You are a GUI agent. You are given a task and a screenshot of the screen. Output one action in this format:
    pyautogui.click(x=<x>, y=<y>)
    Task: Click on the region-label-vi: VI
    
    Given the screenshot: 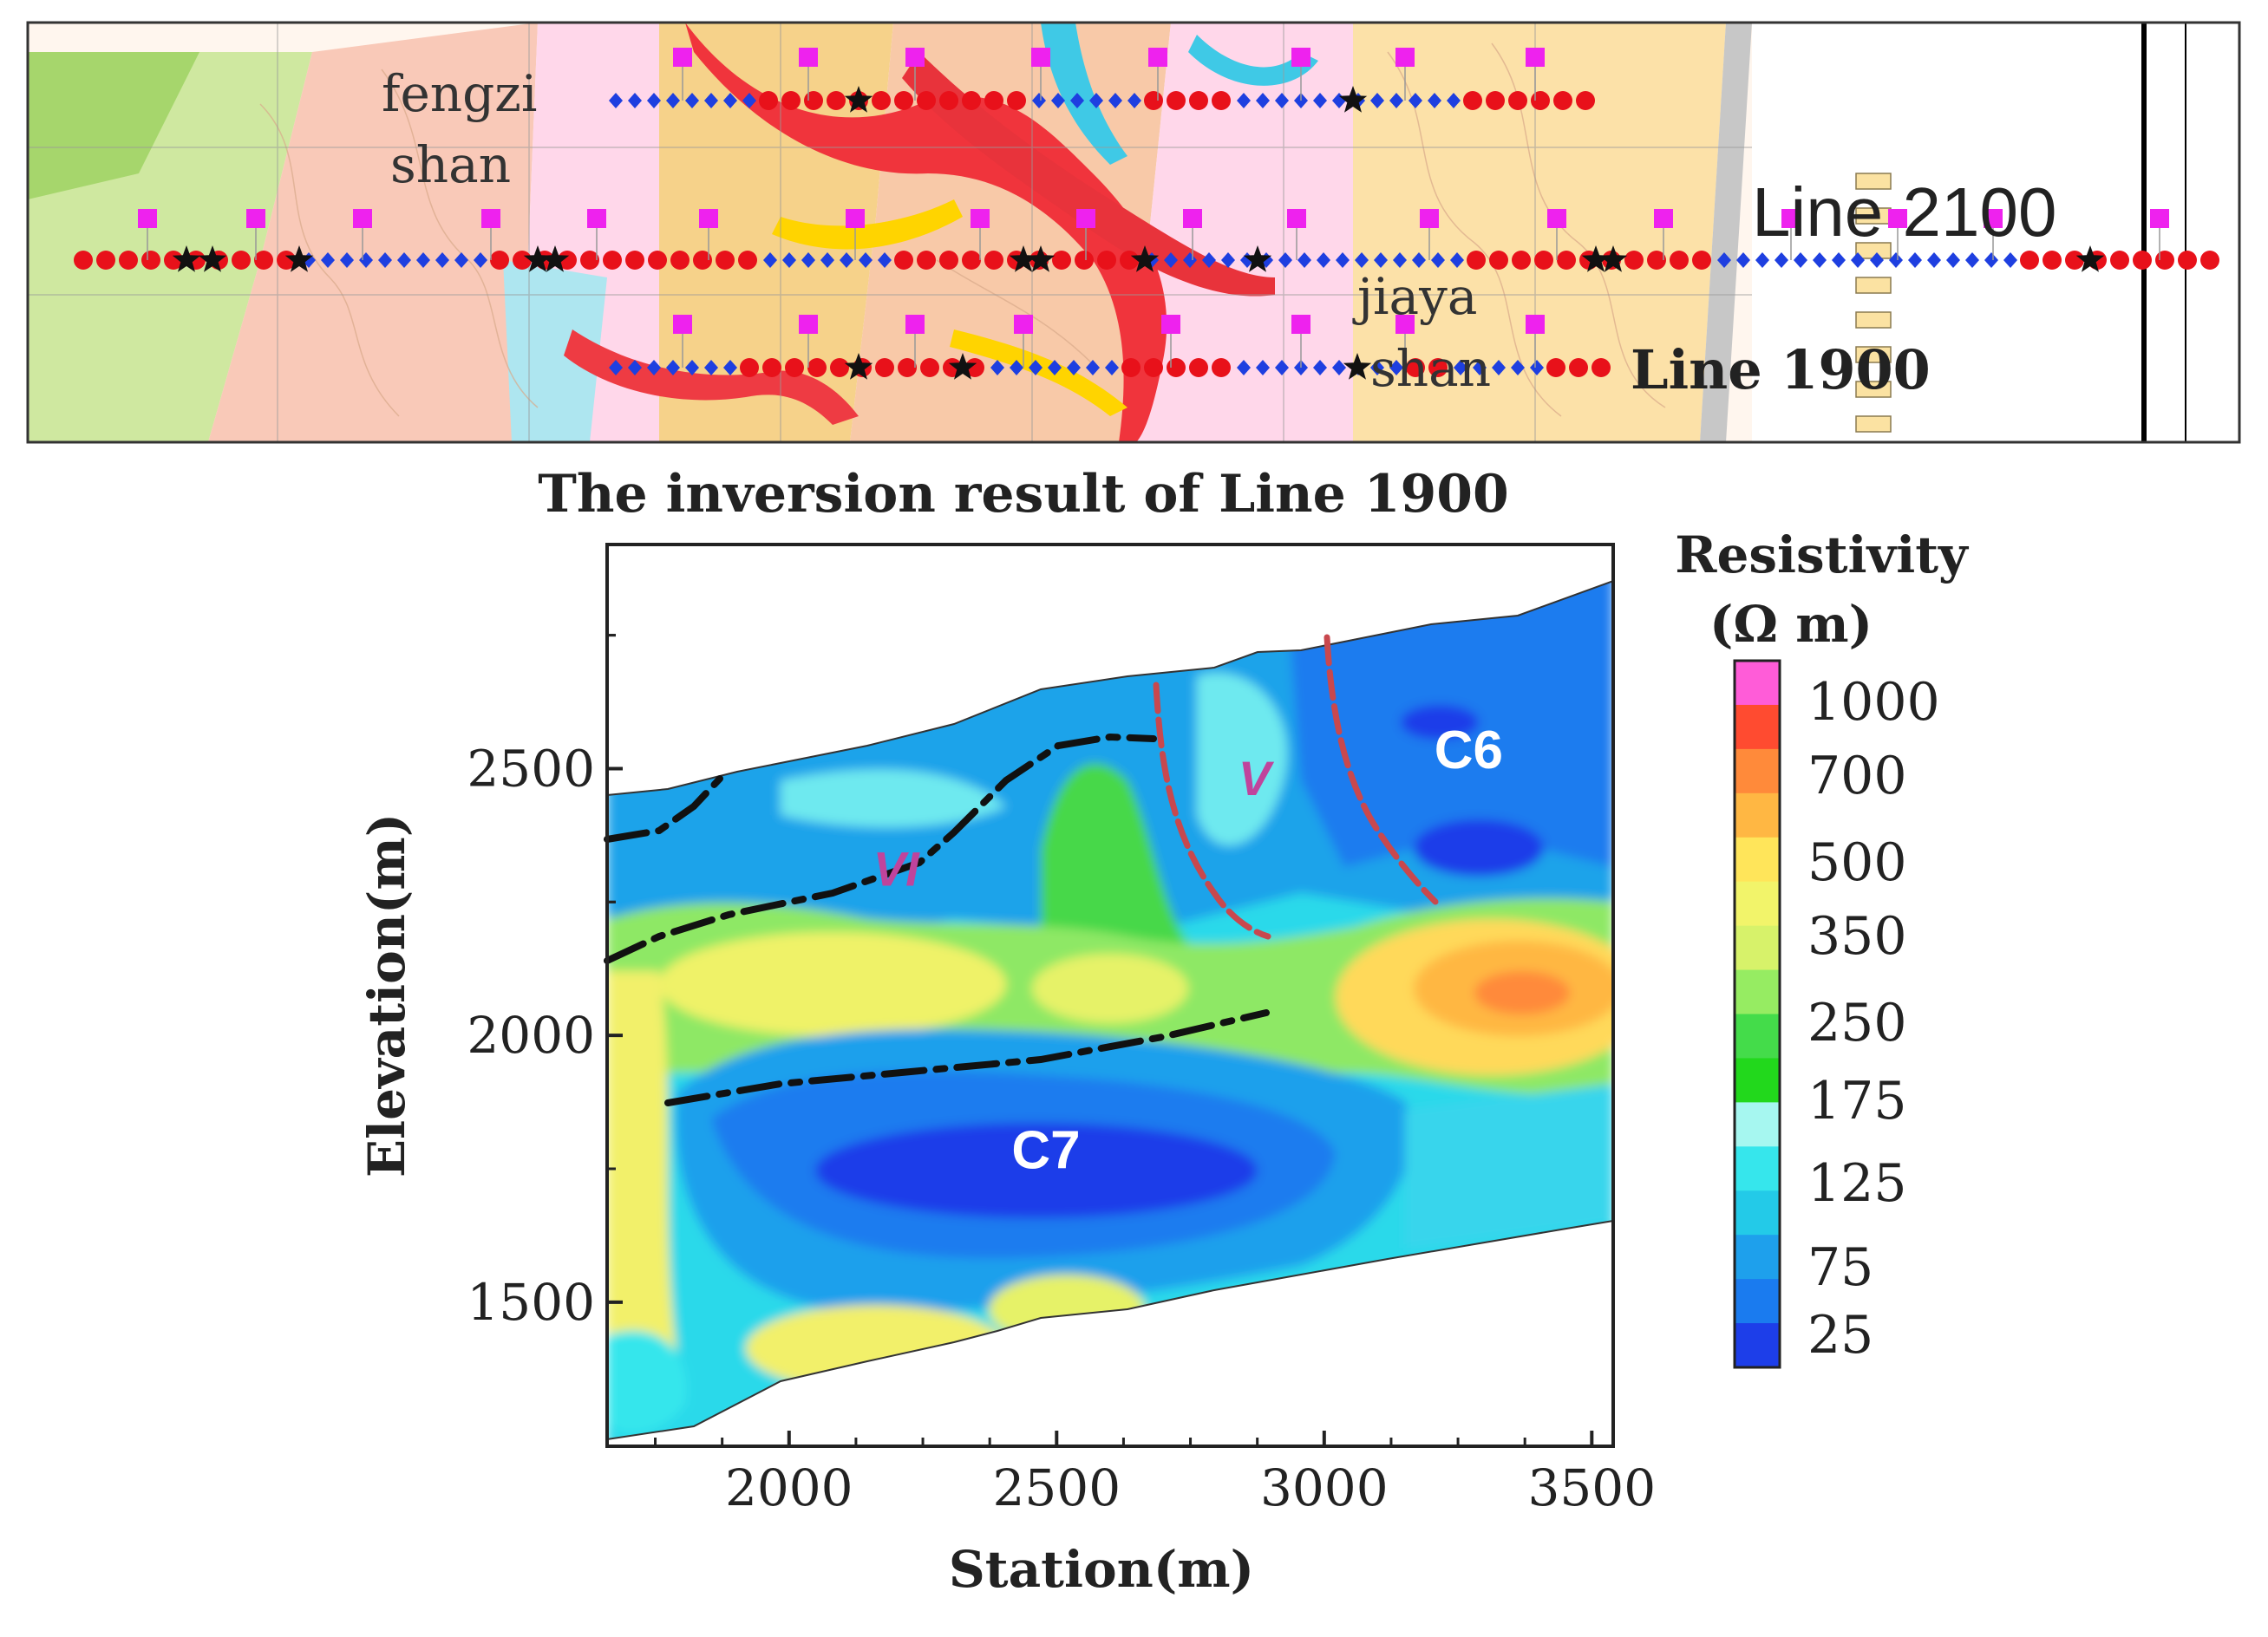 What is the action you would take?
    pyautogui.click(x=897, y=868)
    